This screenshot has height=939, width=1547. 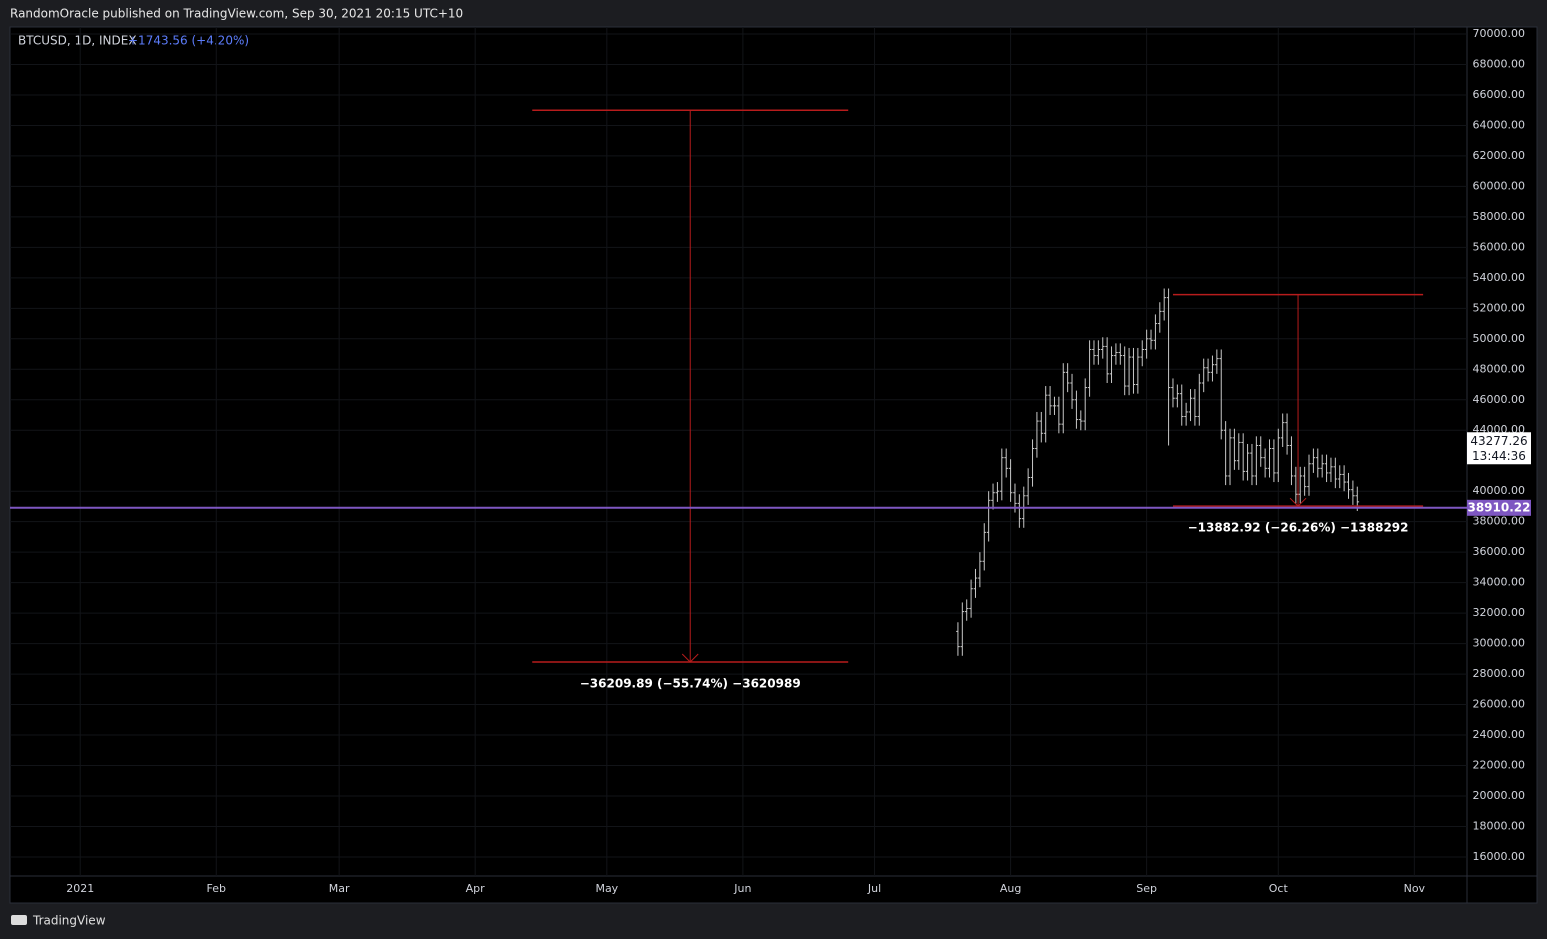 What do you see at coordinates (1499, 155) in the screenshot?
I see `y-tick-label: 62000.00` at bounding box center [1499, 155].